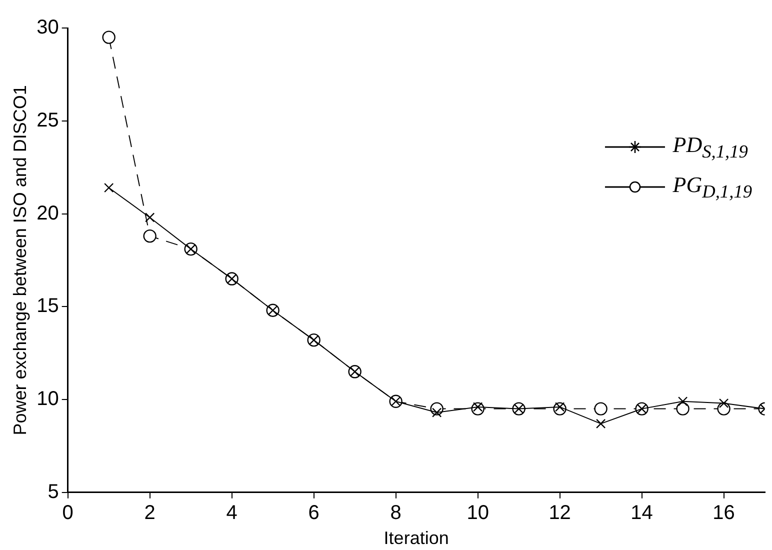 The height and width of the screenshot is (550, 772). Describe the element at coordinates (477, 513) in the screenshot. I see `x-tick-label: 10` at that location.